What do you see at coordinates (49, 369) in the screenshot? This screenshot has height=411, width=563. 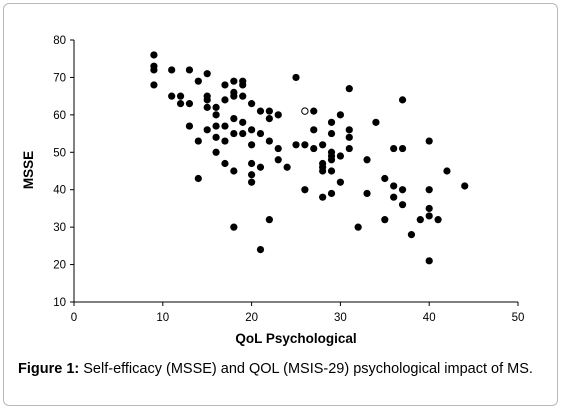 I see `figure-caption-label: Figure 1:` at bounding box center [49, 369].